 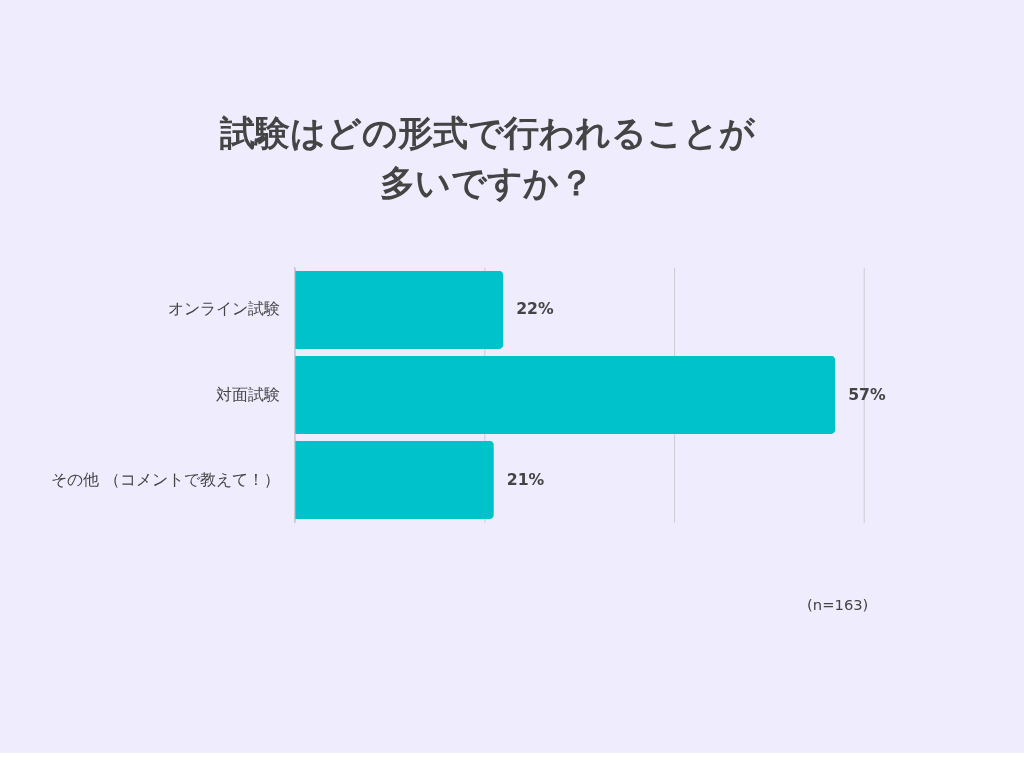 What do you see at coordinates (248, 394) in the screenshot?
I see `y-tick-label: 対面試験` at bounding box center [248, 394].